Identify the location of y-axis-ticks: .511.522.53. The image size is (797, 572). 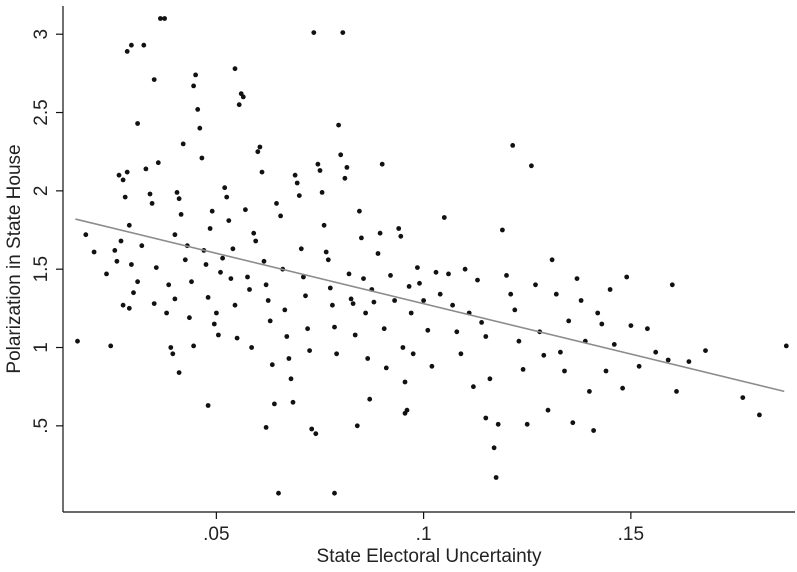
(47, 231).